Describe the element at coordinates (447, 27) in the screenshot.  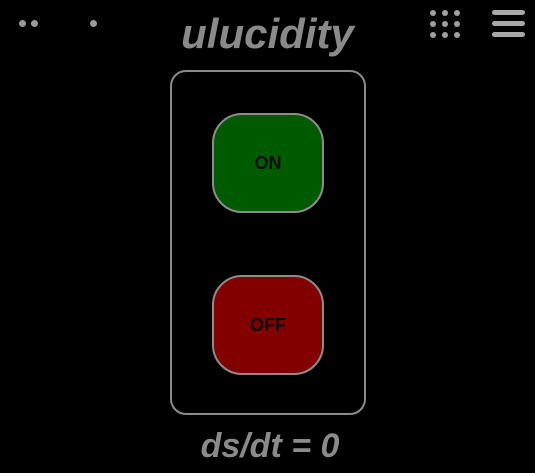
I see `grid-icon` at that location.